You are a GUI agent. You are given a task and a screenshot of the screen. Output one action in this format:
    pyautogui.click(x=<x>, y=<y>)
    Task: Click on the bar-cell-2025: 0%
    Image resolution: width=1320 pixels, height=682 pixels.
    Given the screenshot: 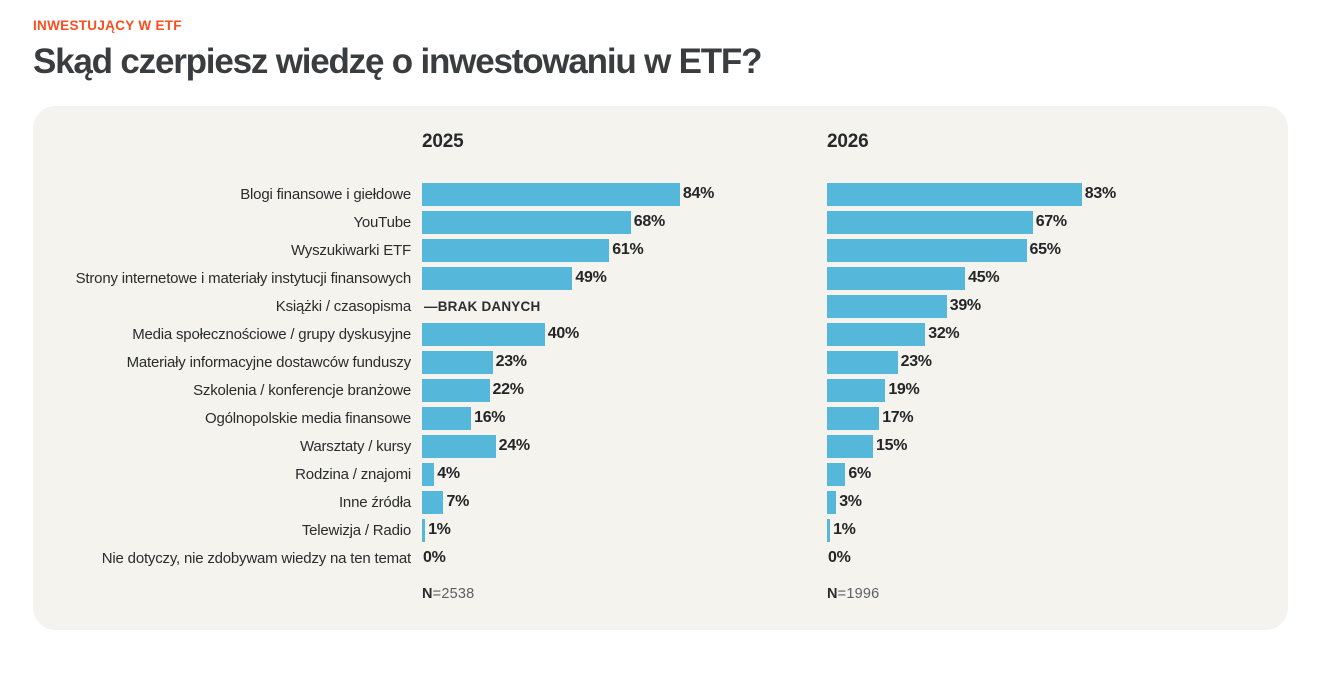 What is the action you would take?
    pyautogui.click(x=624, y=558)
    